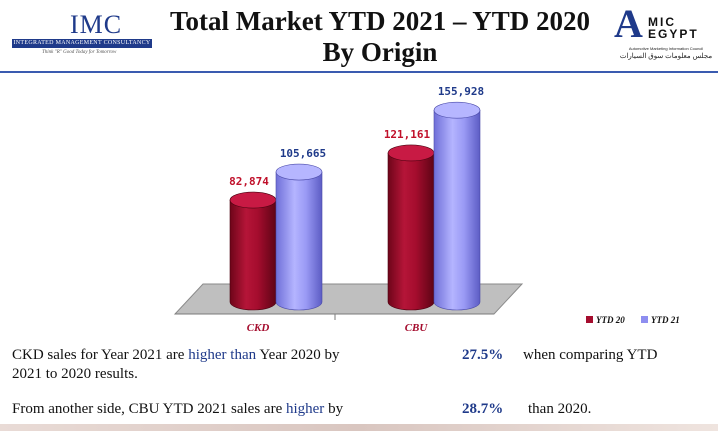 The image size is (718, 431). Describe the element at coordinates (336, 409) in the screenshot. I see `cbu-text-after: by` at that location.